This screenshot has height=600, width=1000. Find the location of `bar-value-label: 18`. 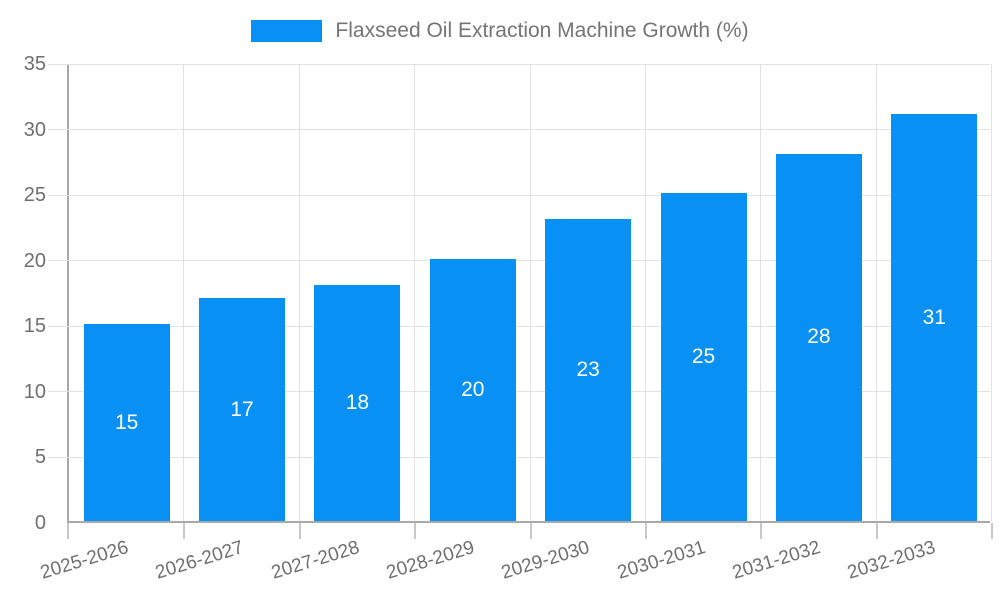

bar-value-label: 18 is located at coordinates (357, 402).